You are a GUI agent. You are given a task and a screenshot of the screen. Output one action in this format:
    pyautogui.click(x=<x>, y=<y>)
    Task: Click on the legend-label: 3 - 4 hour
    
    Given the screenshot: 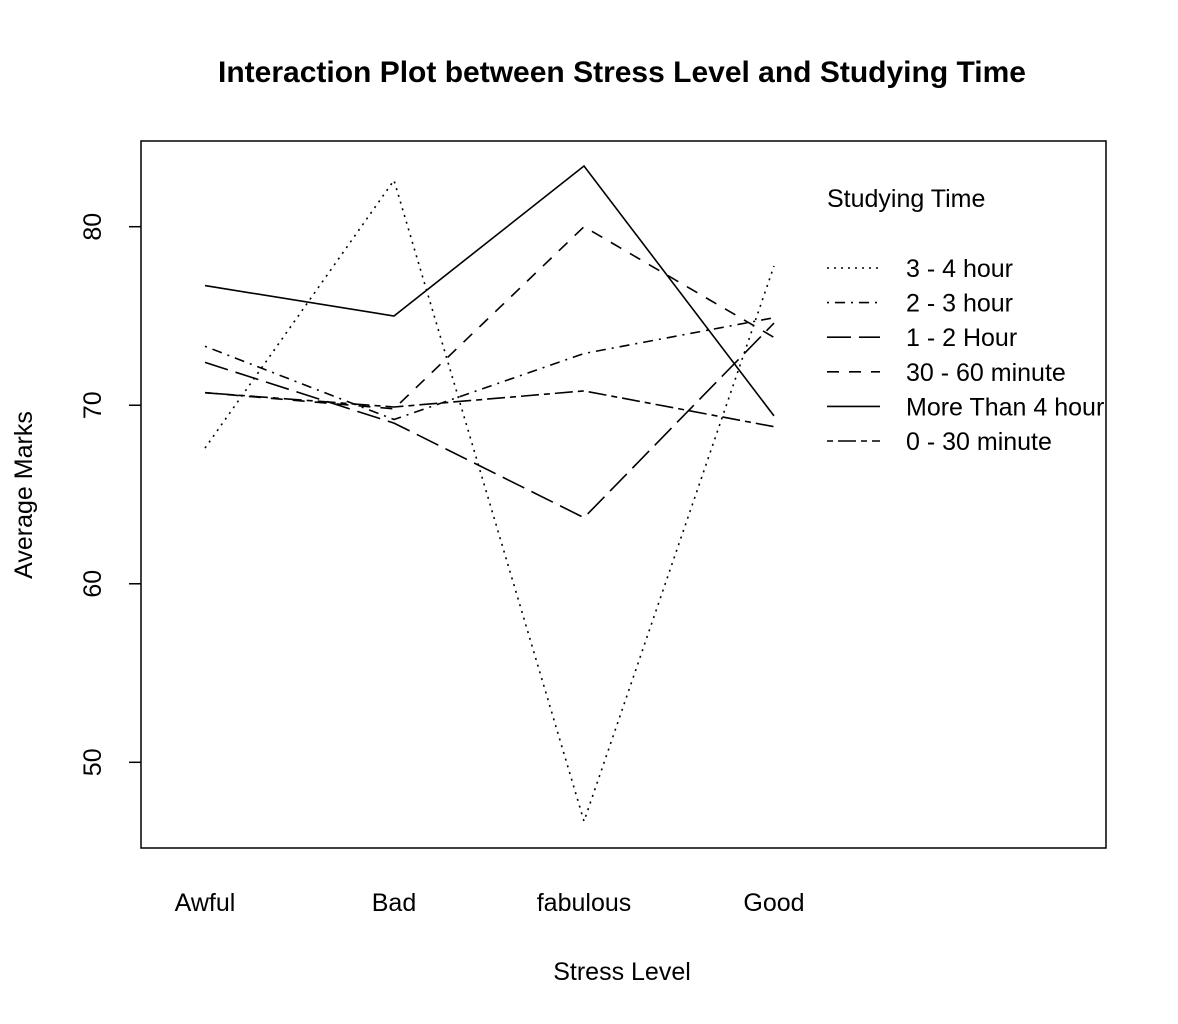 What is the action you would take?
    pyautogui.click(x=959, y=269)
    